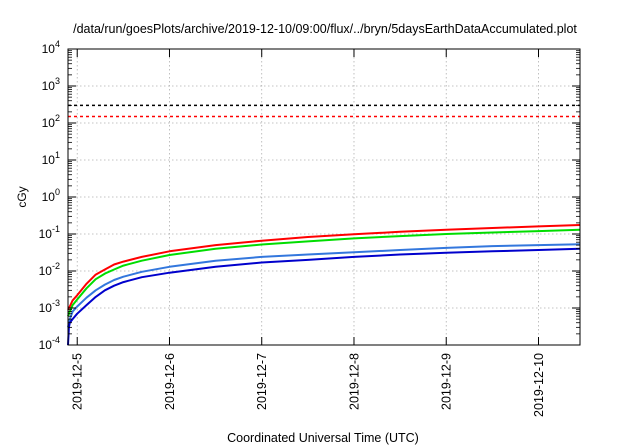 The height and width of the screenshot is (448, 640). I want to click on y-tick-label: 10³, so click(51, 84).